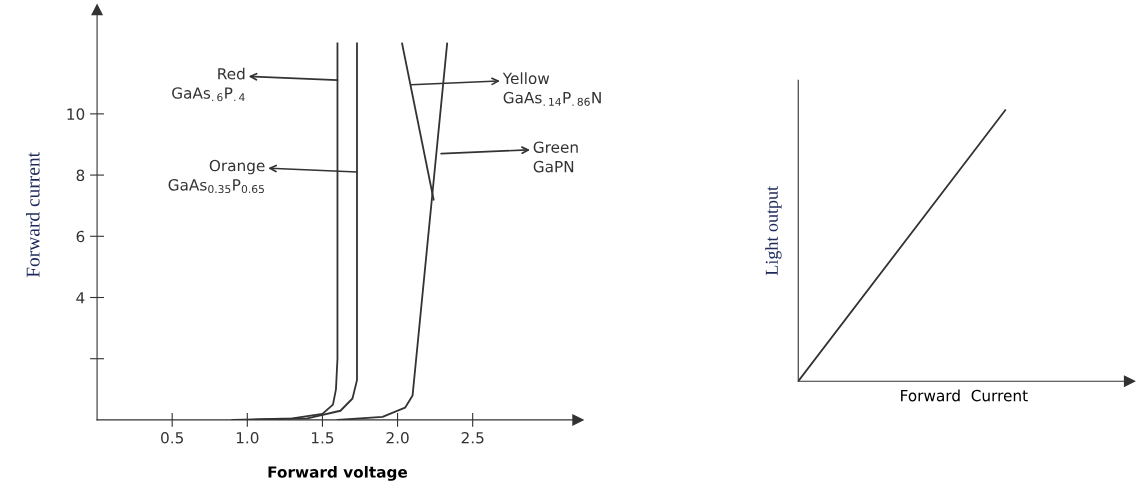  Describe the element at coordinates (397, 438) in the screenshot. I see `x-tick-label: 2.0` at that location.